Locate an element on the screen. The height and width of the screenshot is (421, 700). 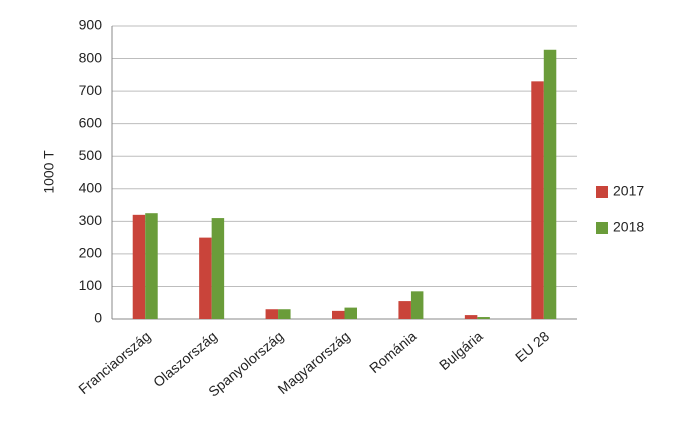
y-tick-label: 100 is located at coordinates (91, 285).